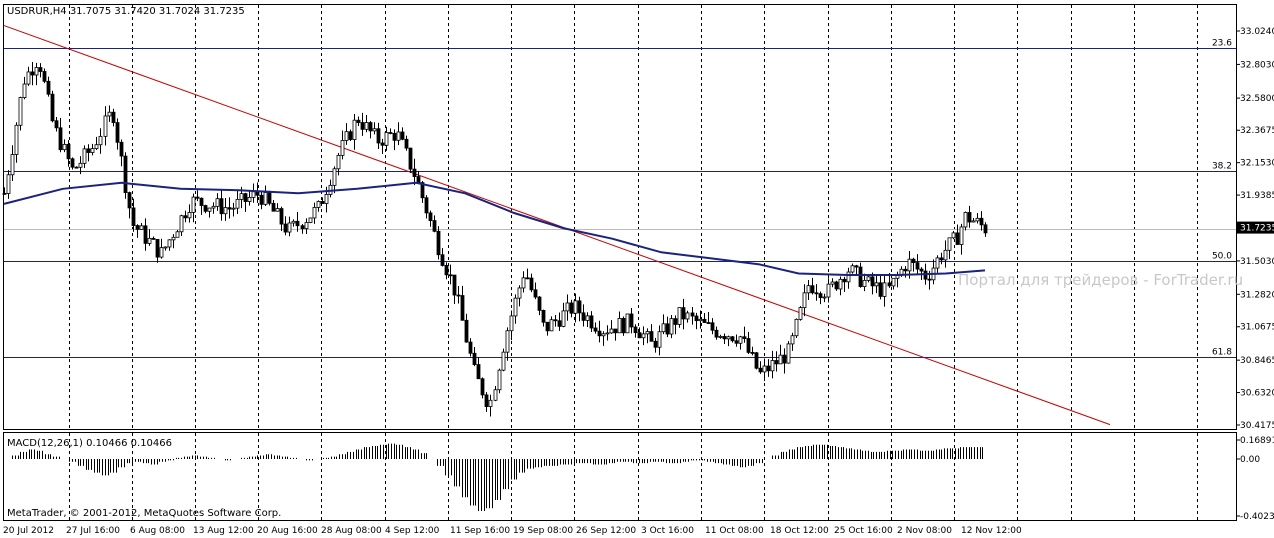  Describe the element at coordinates (1222, 44) in the screenshot. I see `fib-label-23.6: 23.6` at that location.